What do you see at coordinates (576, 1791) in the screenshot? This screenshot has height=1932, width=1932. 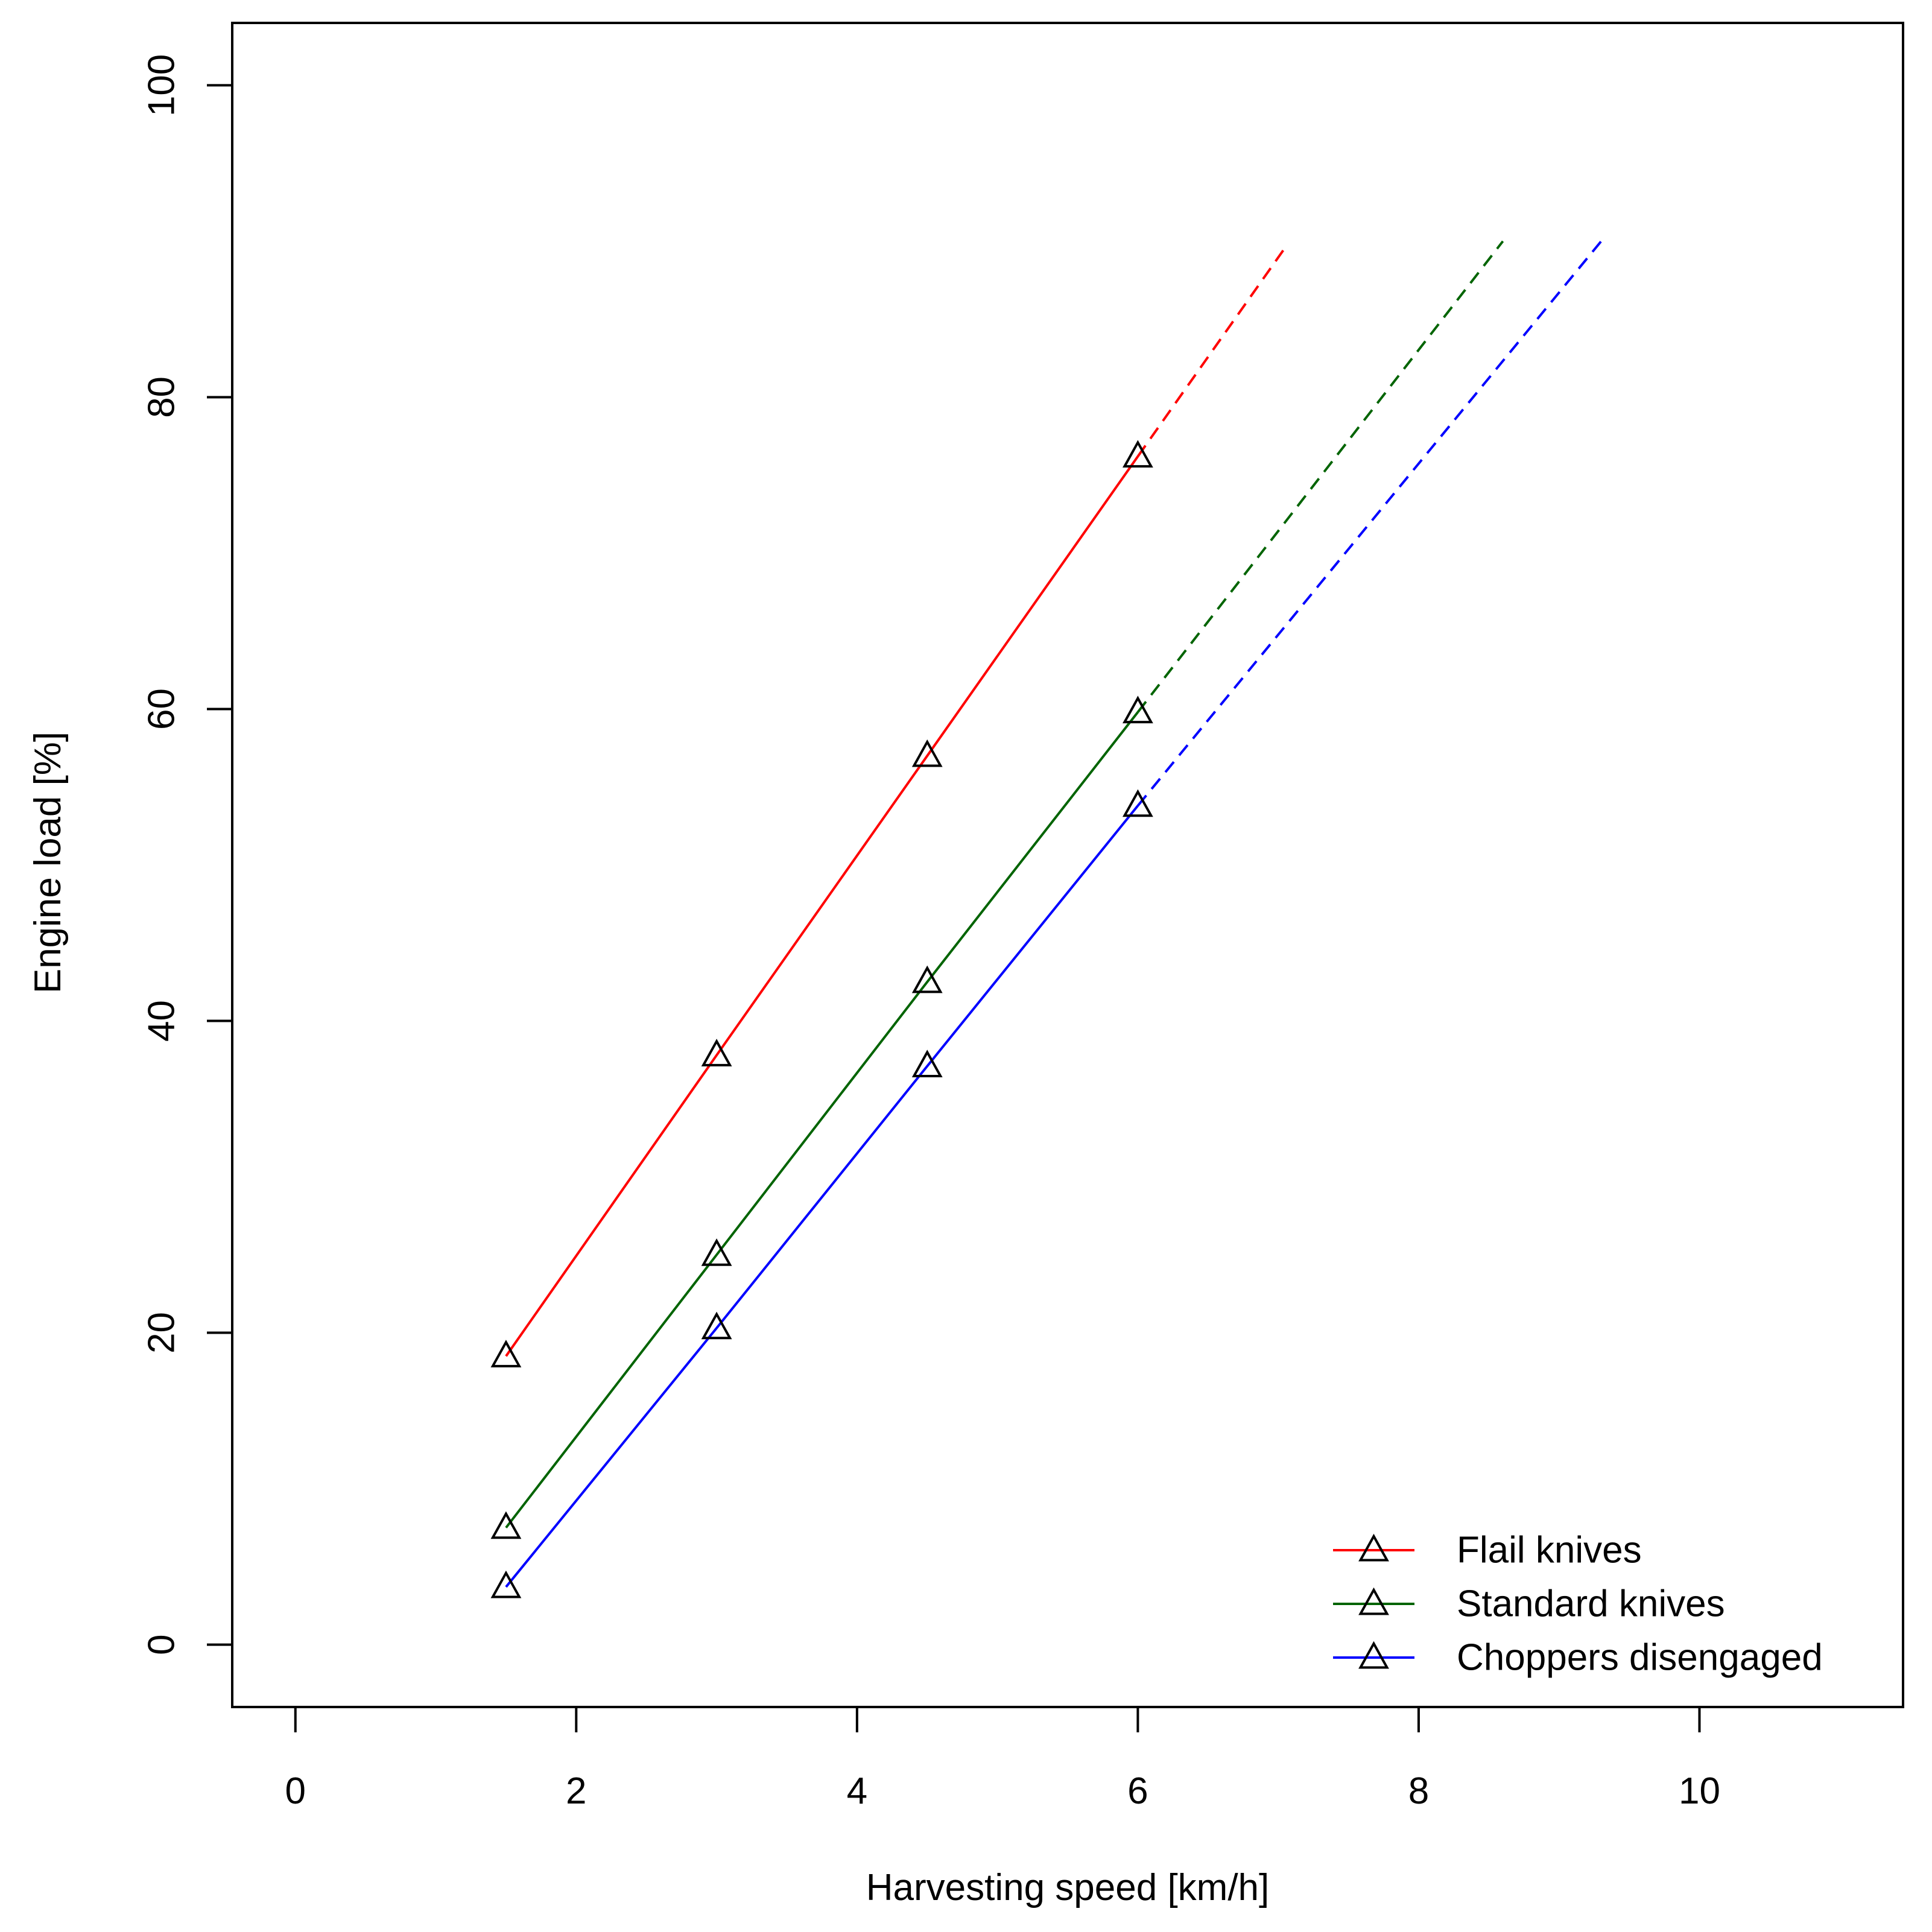 I see `x-tick-label-1: 2` at bounding box center [576, 1791].